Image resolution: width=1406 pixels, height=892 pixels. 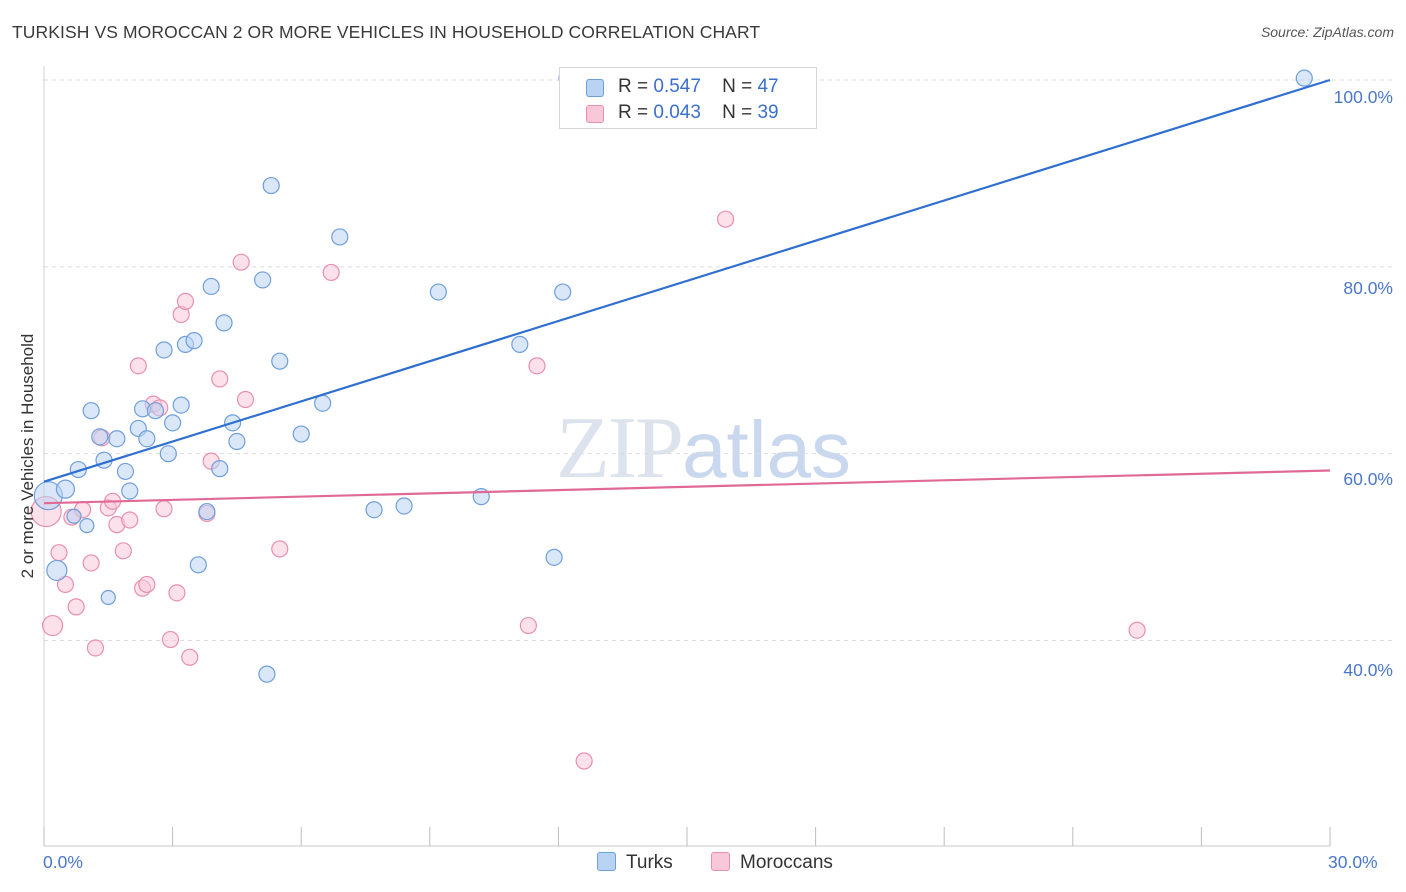 What do you see at coordinates (27, 456) in the screenshot?
I see `y-axis-label: 2 or more Vehicles in Household` at bounding box center [27, 456].